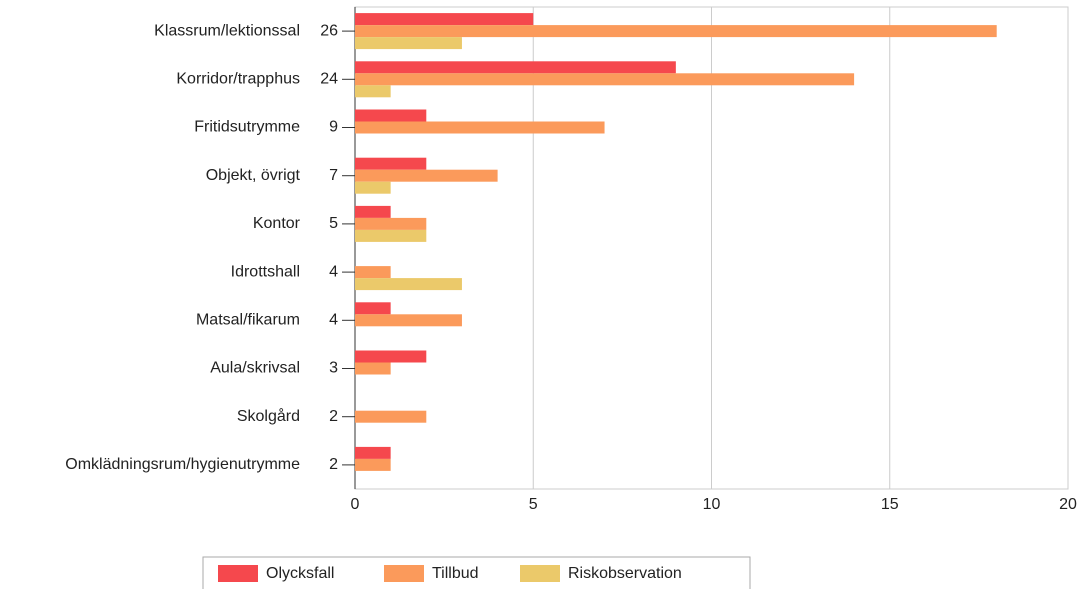 Image resolution: width=1083 pixels, height=589 pixels. I want to click on x-tick-label: 15, so click(890, 504).